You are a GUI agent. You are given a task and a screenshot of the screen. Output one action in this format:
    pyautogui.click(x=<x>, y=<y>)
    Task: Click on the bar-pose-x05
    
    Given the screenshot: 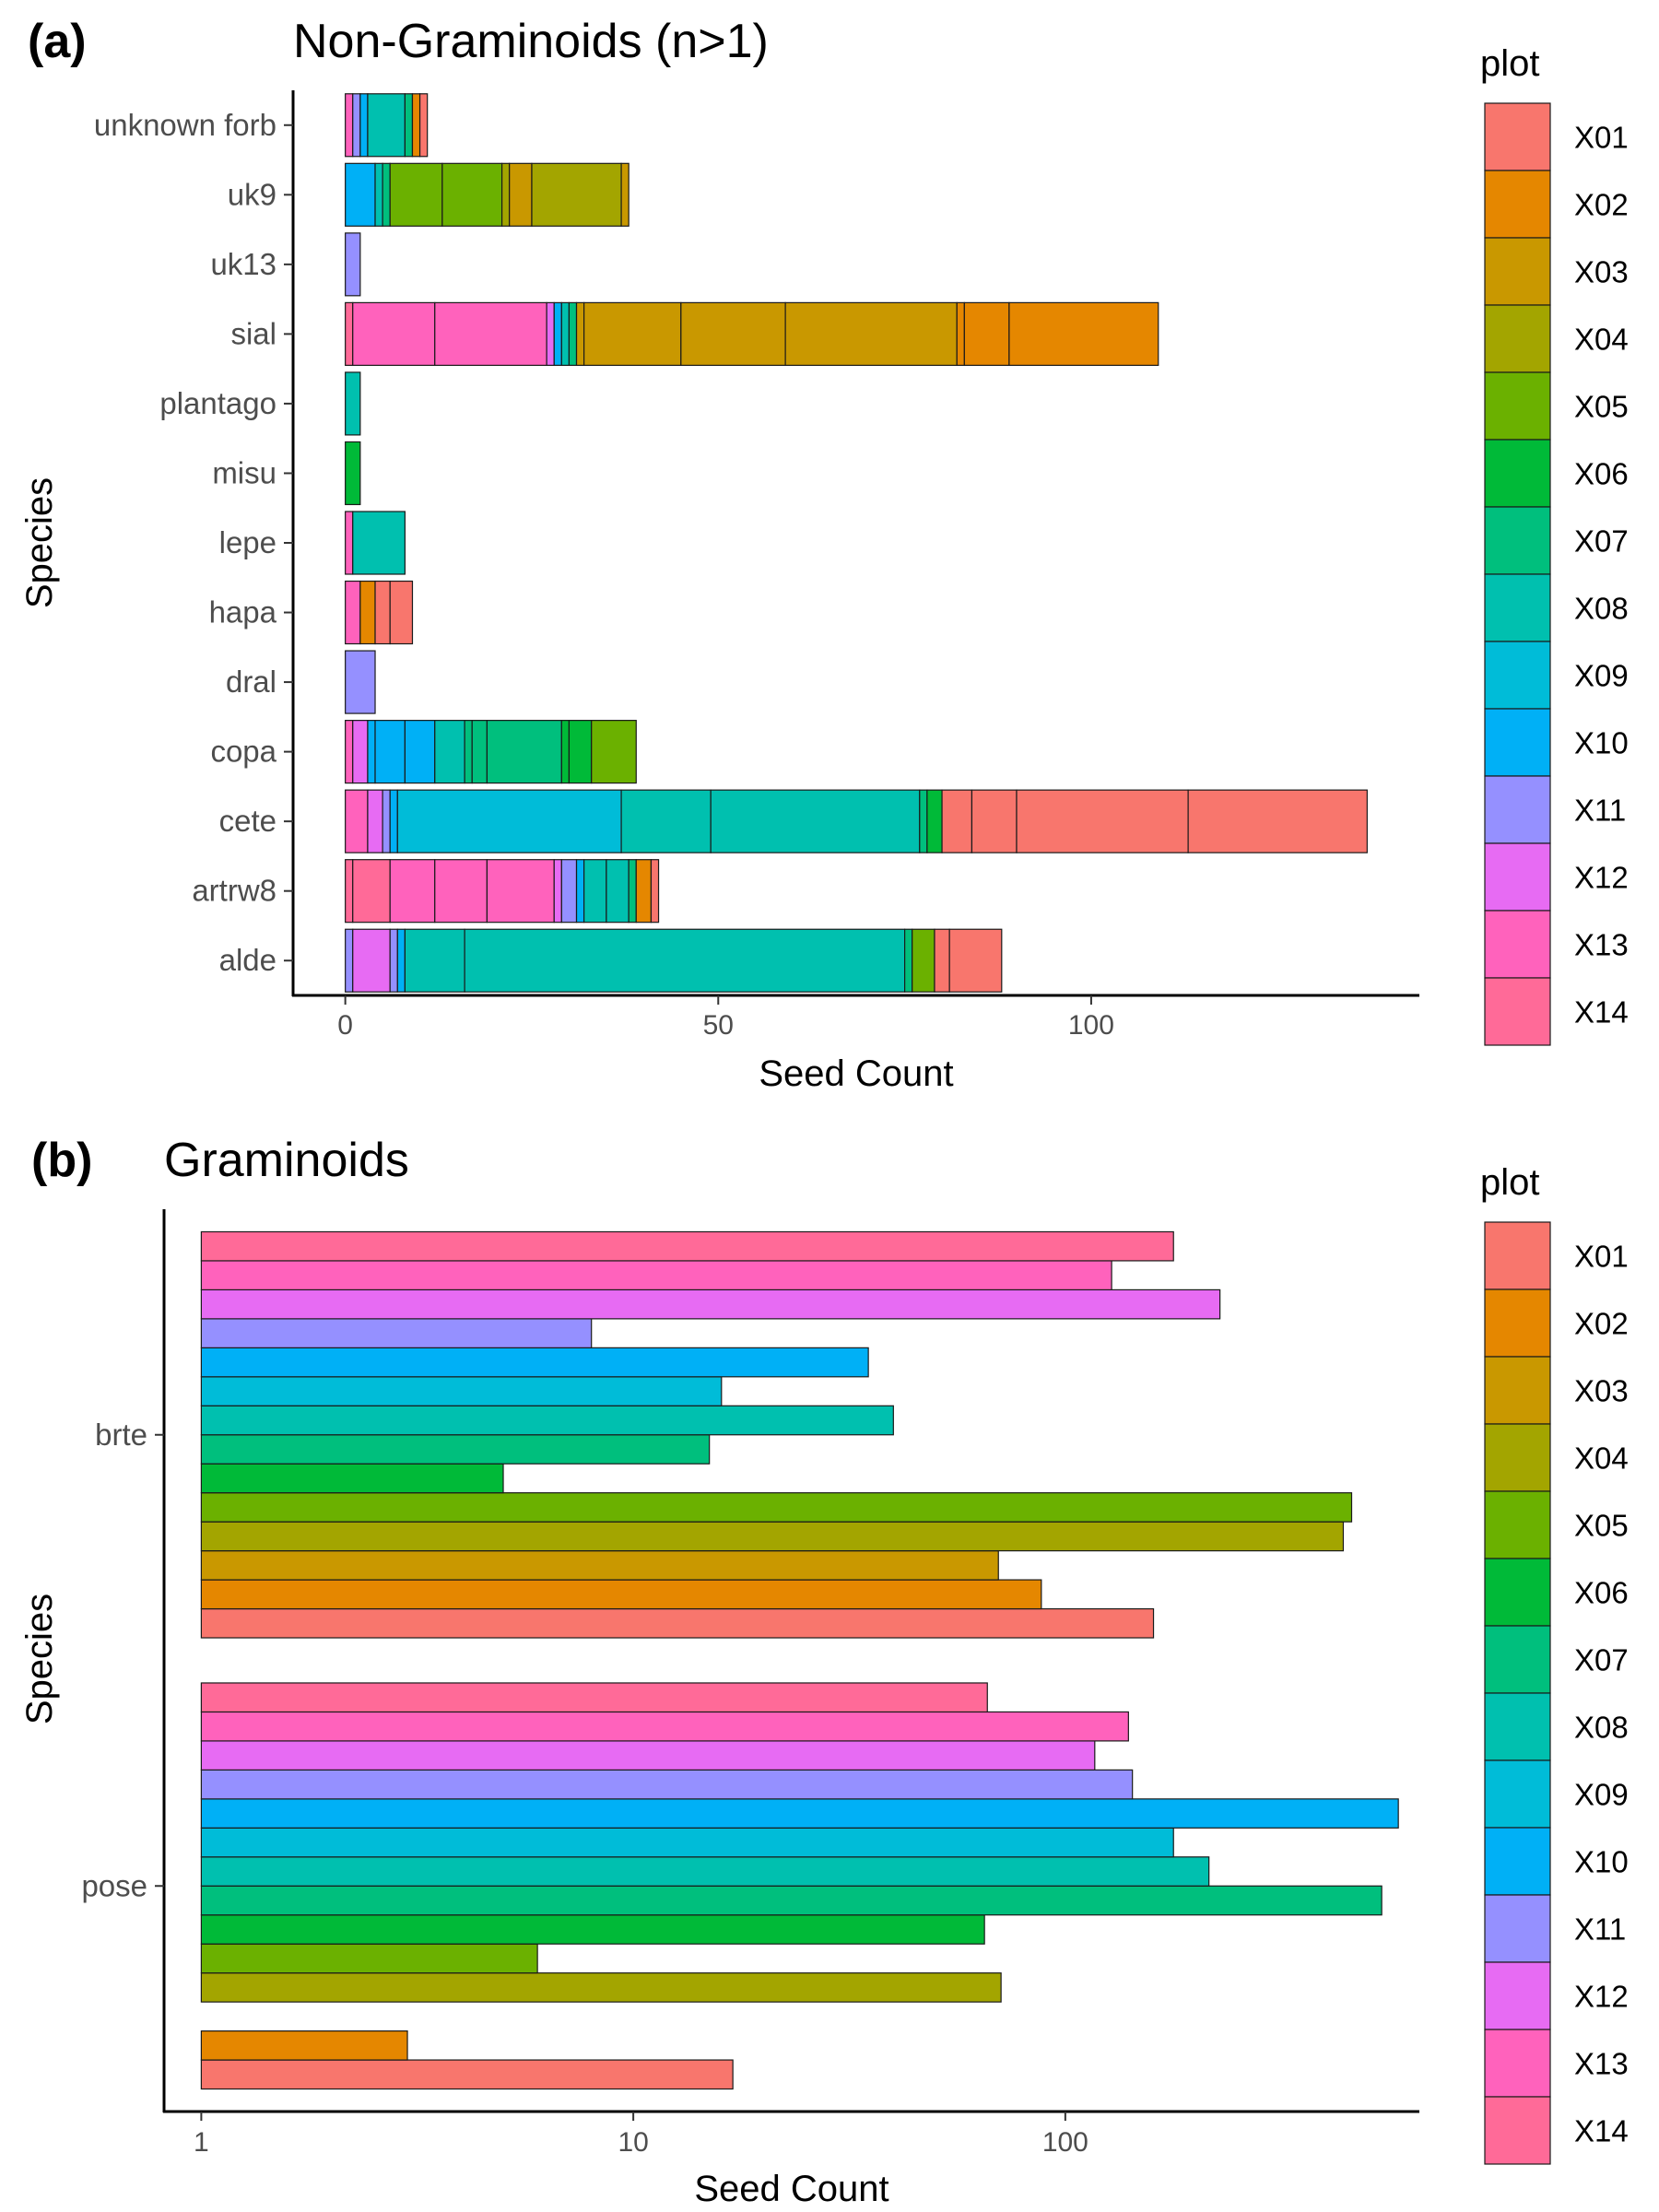 What is the action you would take?
    pyautogui.click(x=369, y=1958)
    